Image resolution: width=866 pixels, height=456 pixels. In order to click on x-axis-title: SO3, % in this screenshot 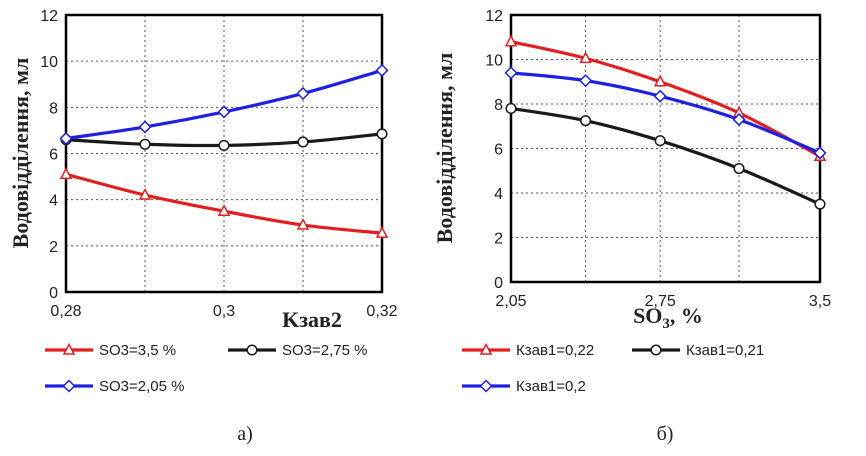, I will do `click(668, 317)`.